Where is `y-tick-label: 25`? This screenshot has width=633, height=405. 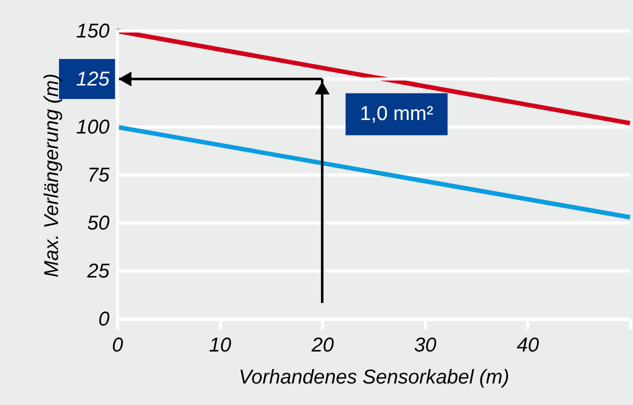 y-tick-label: 25 is located at coordinates (98, 271).